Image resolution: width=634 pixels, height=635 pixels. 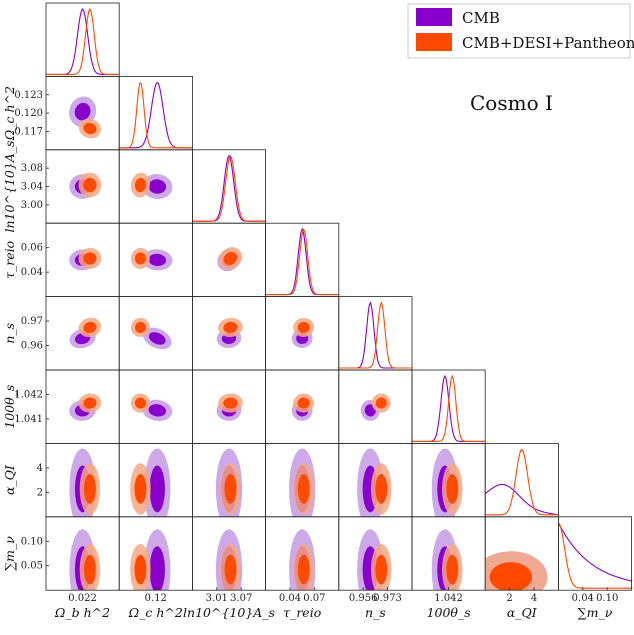 I want to click on xlabel-4: n_s, so click(x=375, y=612).